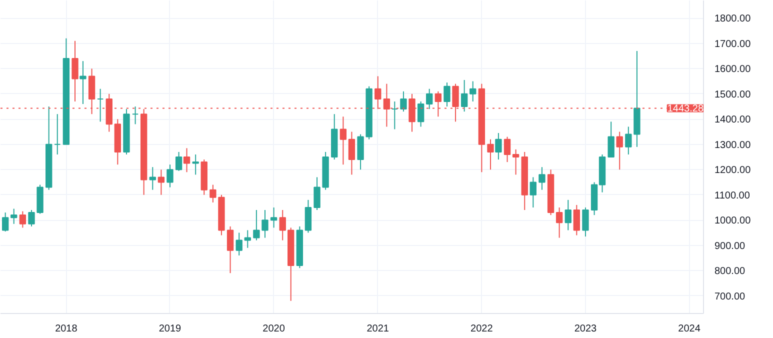 The image size is (773, 338). Describe the element at coordinates (732, 196) in the screenshot. I see `y-tick-label: 1100.00` at that location.